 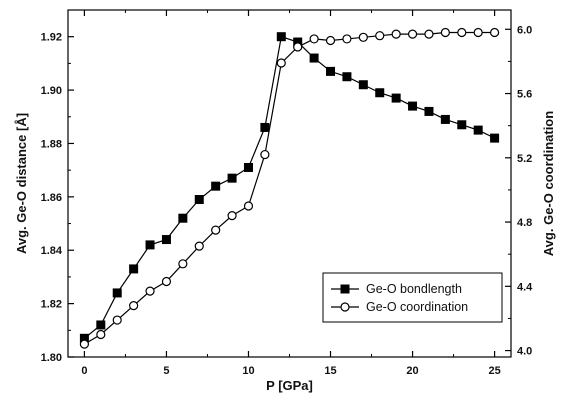 I want to click on y-left-tick-label: 1.82, so click(x=51, y=305).